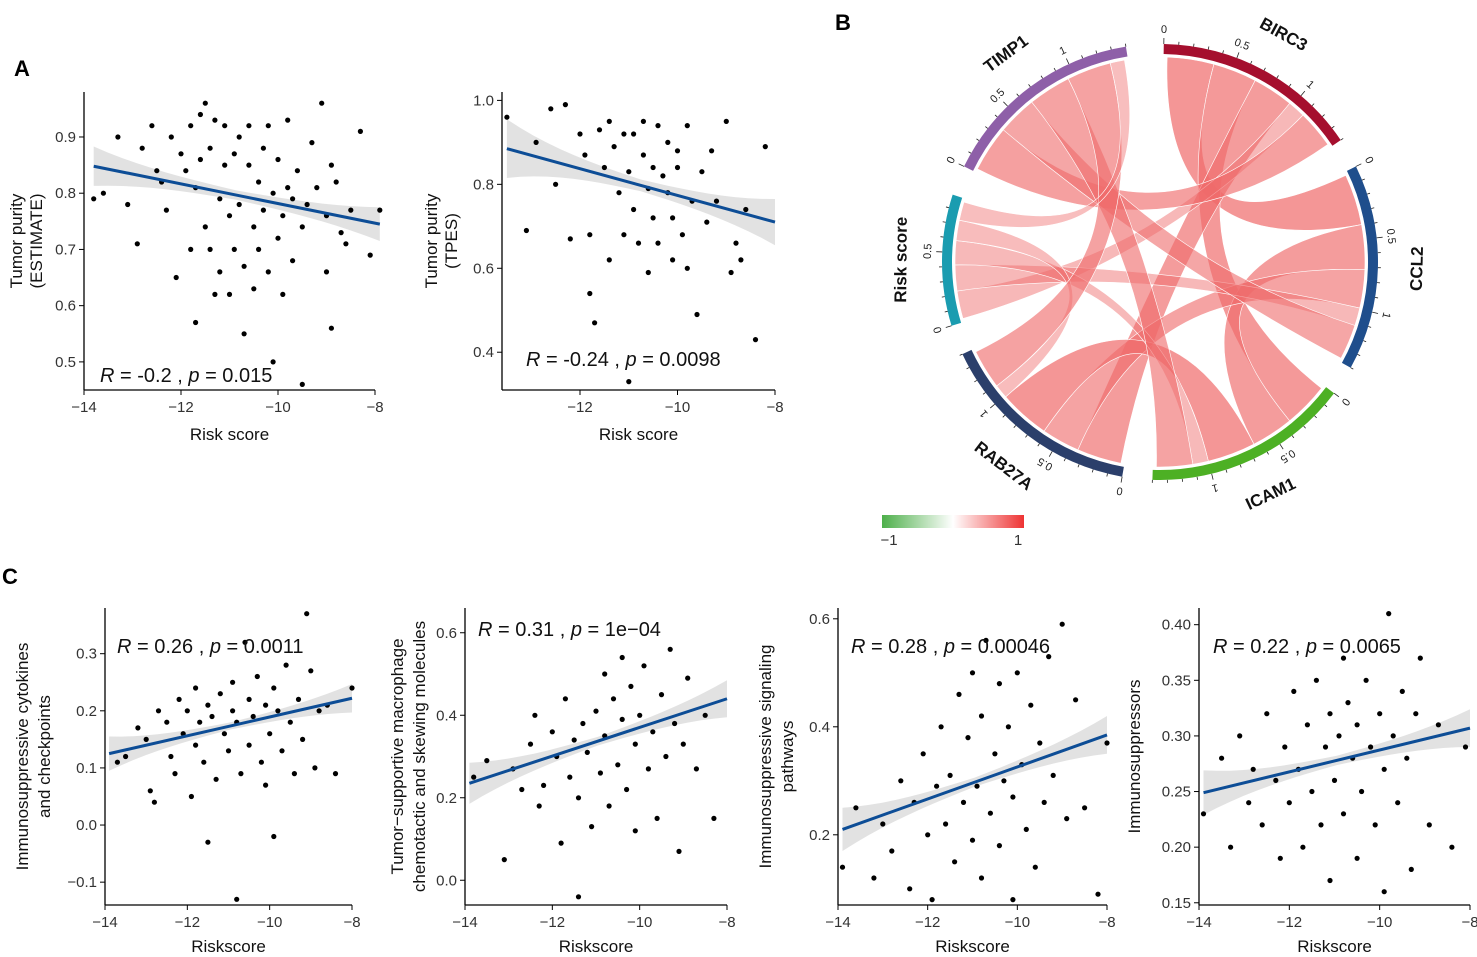 The width and height of the screenshot is (1477, 957). Describe the element at coordinates (1176, 736) in the screenshot. I see `y-tick-label: 0.30` at that location.